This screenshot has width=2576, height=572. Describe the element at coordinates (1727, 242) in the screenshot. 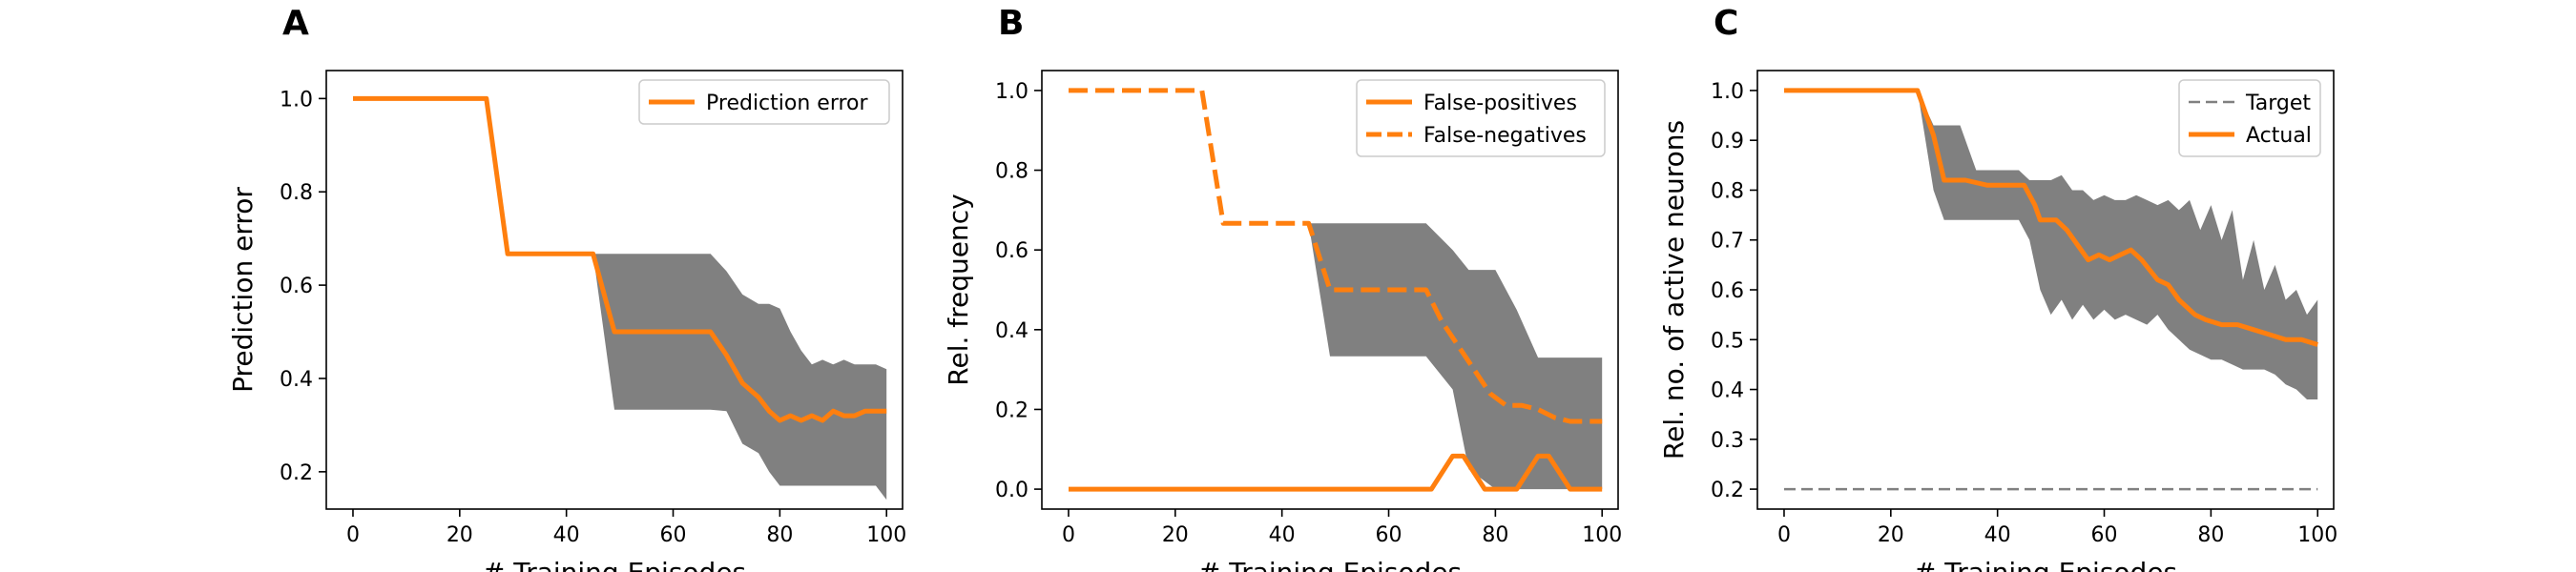

I see `y-tick-label: 0.7` at that location.